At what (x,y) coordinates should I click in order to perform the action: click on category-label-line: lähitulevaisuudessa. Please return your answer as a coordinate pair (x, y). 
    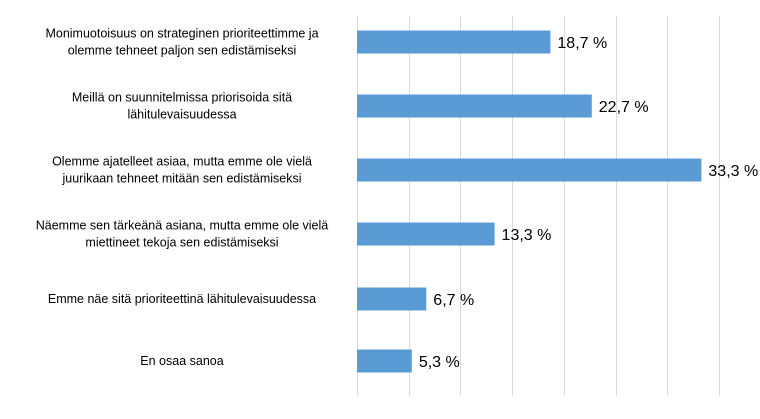
    Looking at the image, I should click on (181, 115).